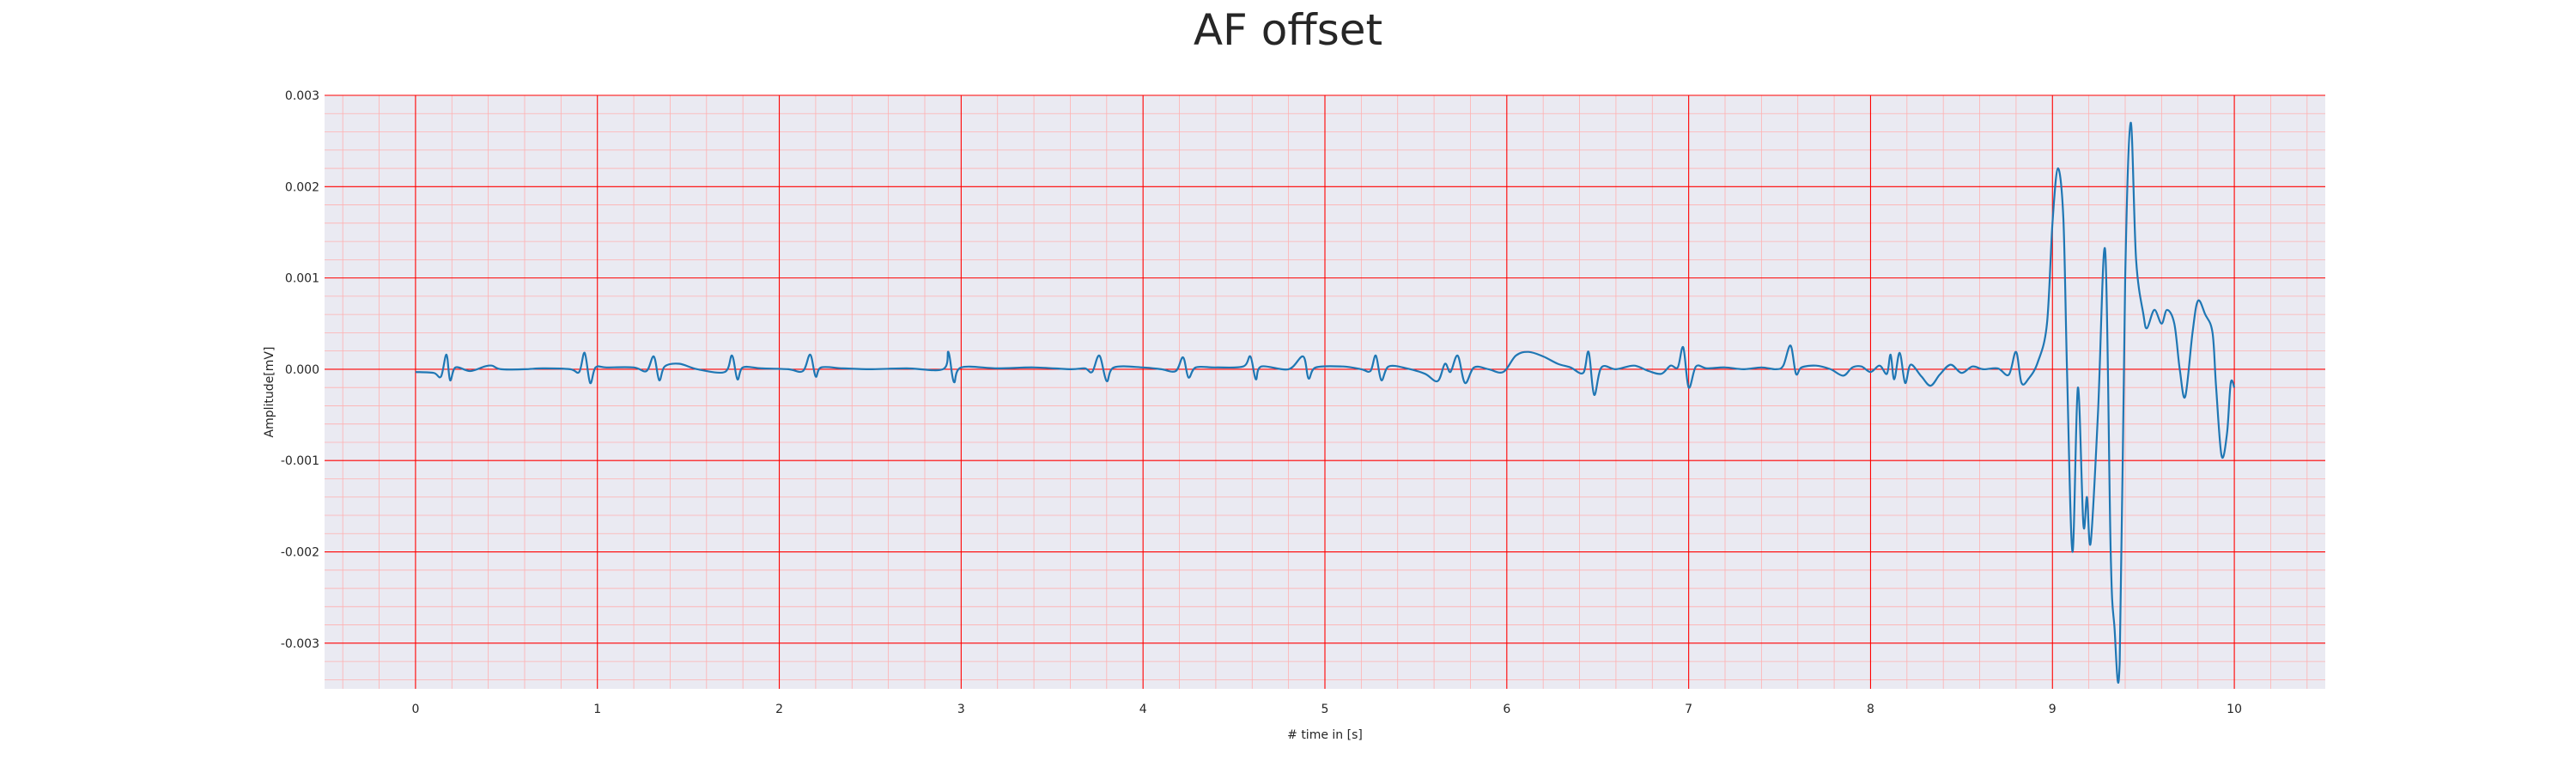 The image size is (2576, 773). I want to click on x-tick-label: 0, so click(415, 709).